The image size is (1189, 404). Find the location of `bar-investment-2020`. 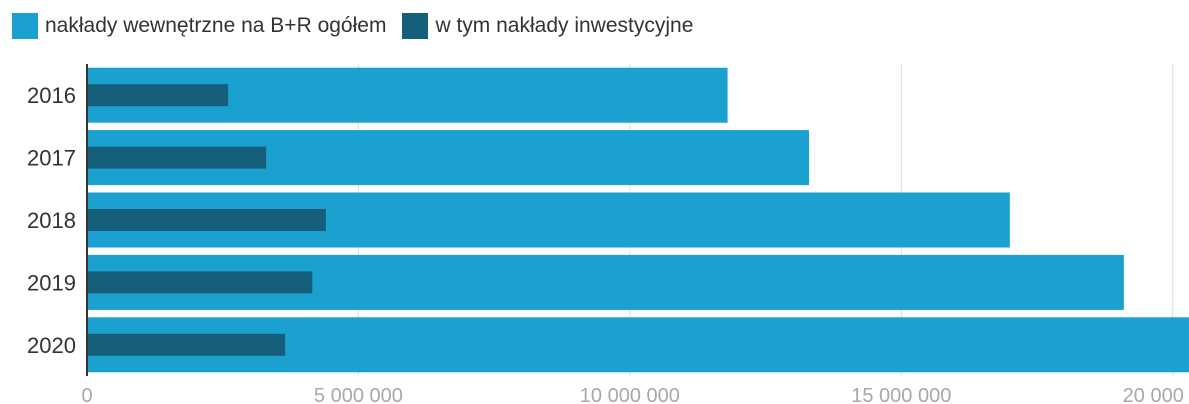

bar-investment-2020 is located at coordinates (186, 344).